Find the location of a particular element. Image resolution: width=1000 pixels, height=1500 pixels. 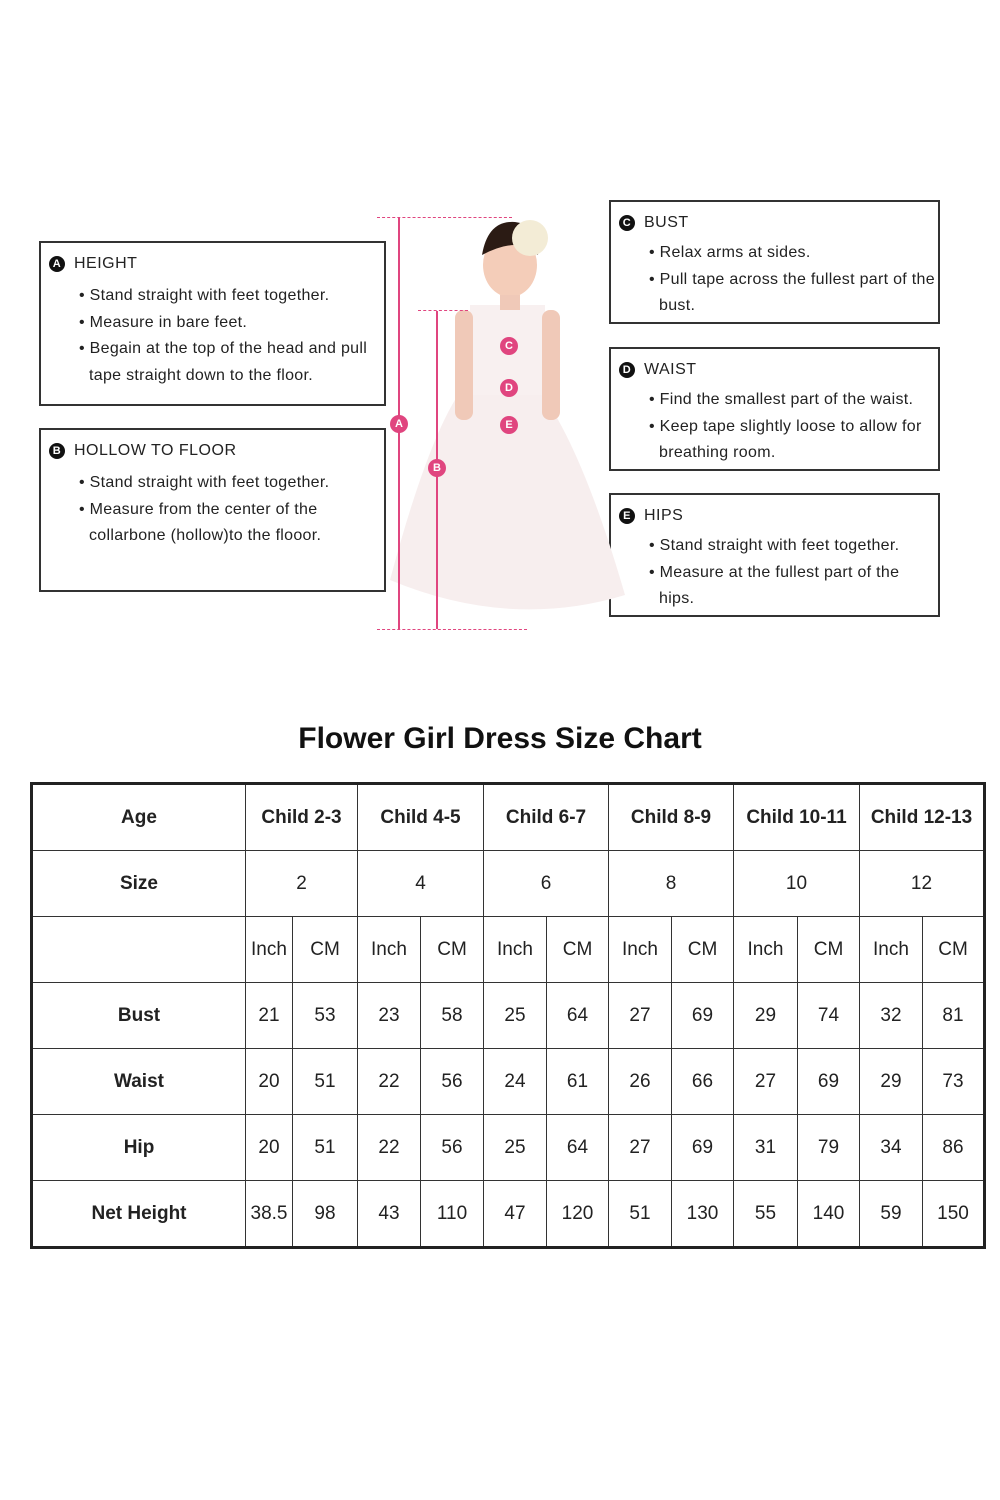

instruction-bullet: Measure at the fullest part of the hips. is located at coordinates (793, 586).